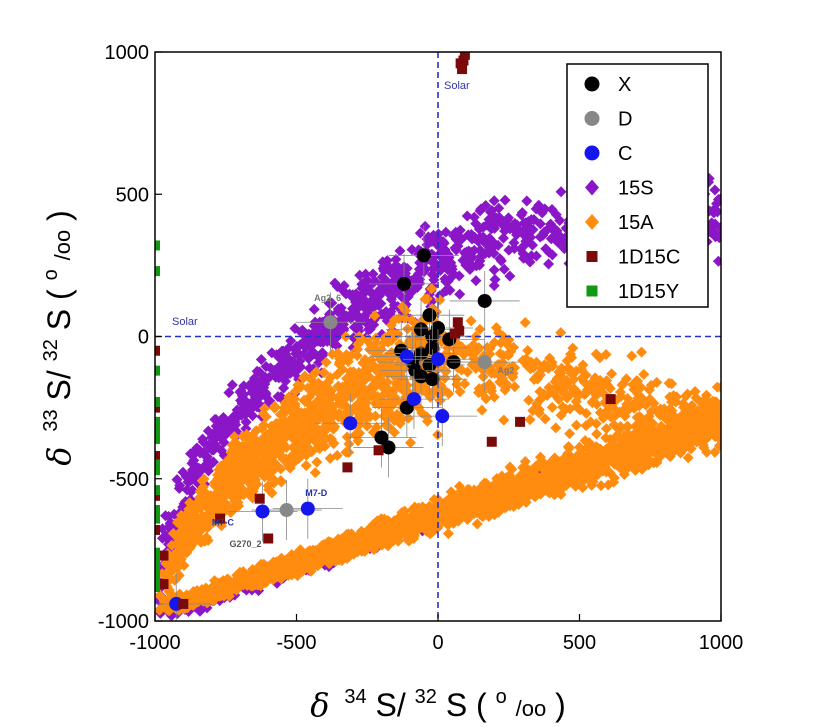 The height and width of the screenshot is (727, 831). Describe the element at coordinates (560, 705) in the screenshot. I see `x-label-close: )` at that location.